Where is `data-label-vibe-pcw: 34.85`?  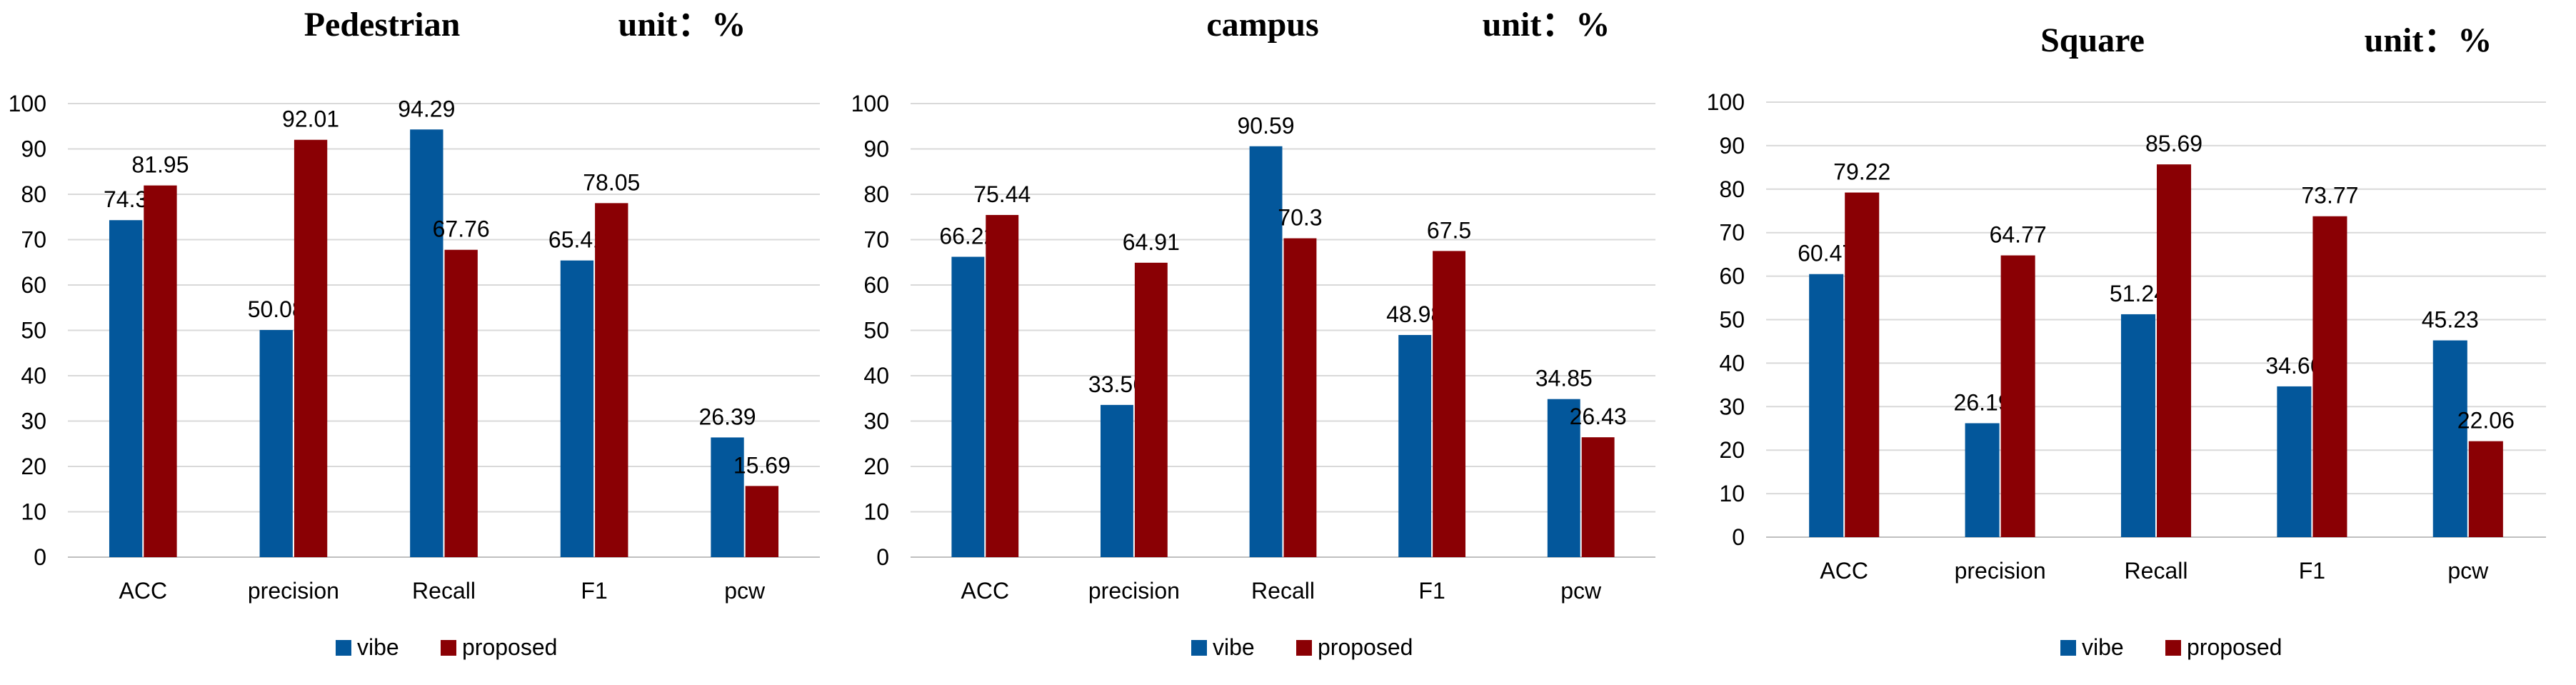 data-label-vibe-pcw: 34.85 is located at coordinates (1564, 378).